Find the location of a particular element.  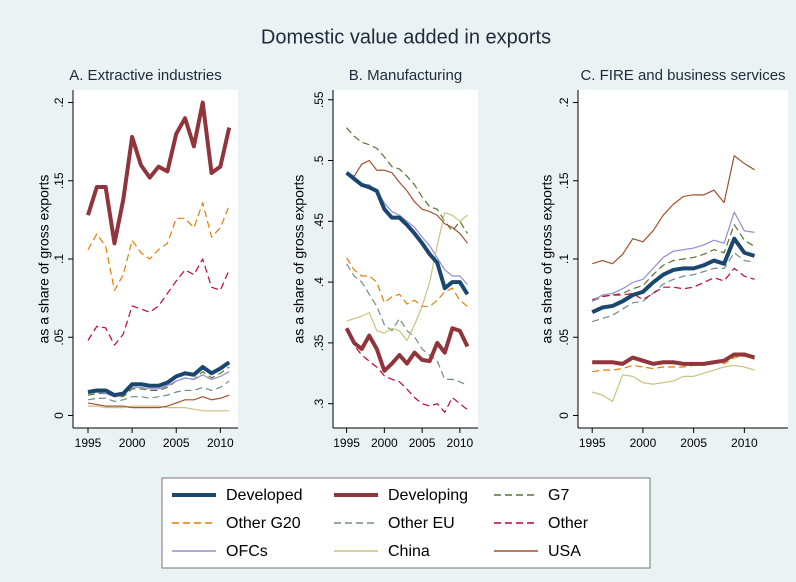

chart-title: Domestic value added in exports is located at coordinates (406, 37).